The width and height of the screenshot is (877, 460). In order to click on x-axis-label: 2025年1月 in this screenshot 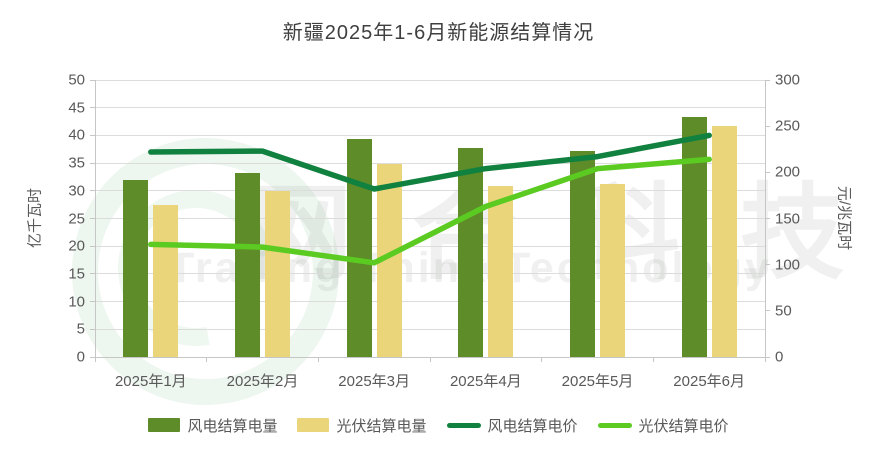, I will do `click(150, 381)`.